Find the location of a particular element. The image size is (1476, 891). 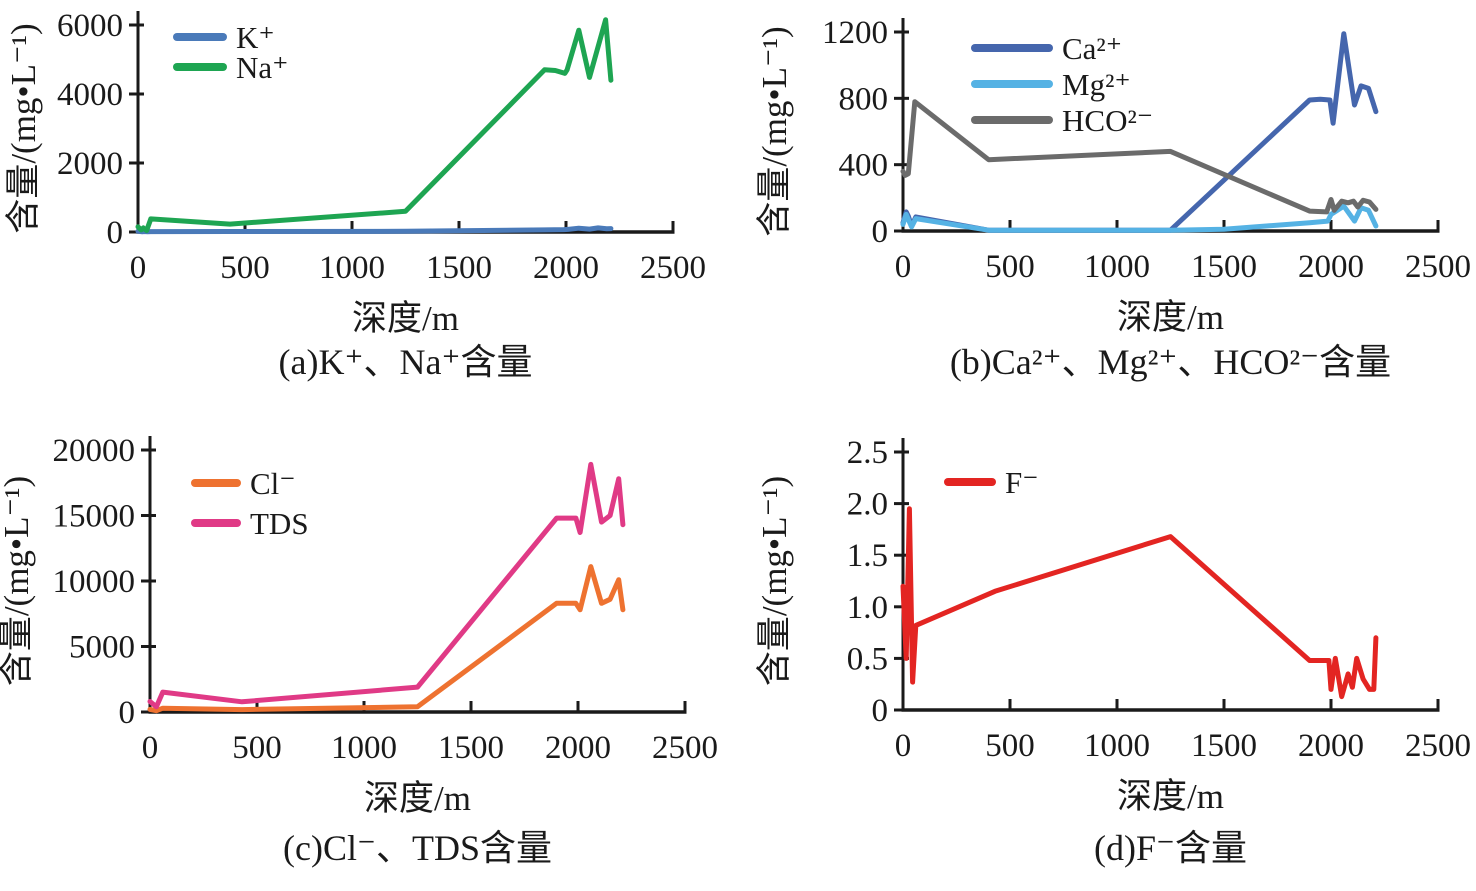

panel-a-caption: (a)K⁺、Na⁺含量 is located at coordinates (405, 362).